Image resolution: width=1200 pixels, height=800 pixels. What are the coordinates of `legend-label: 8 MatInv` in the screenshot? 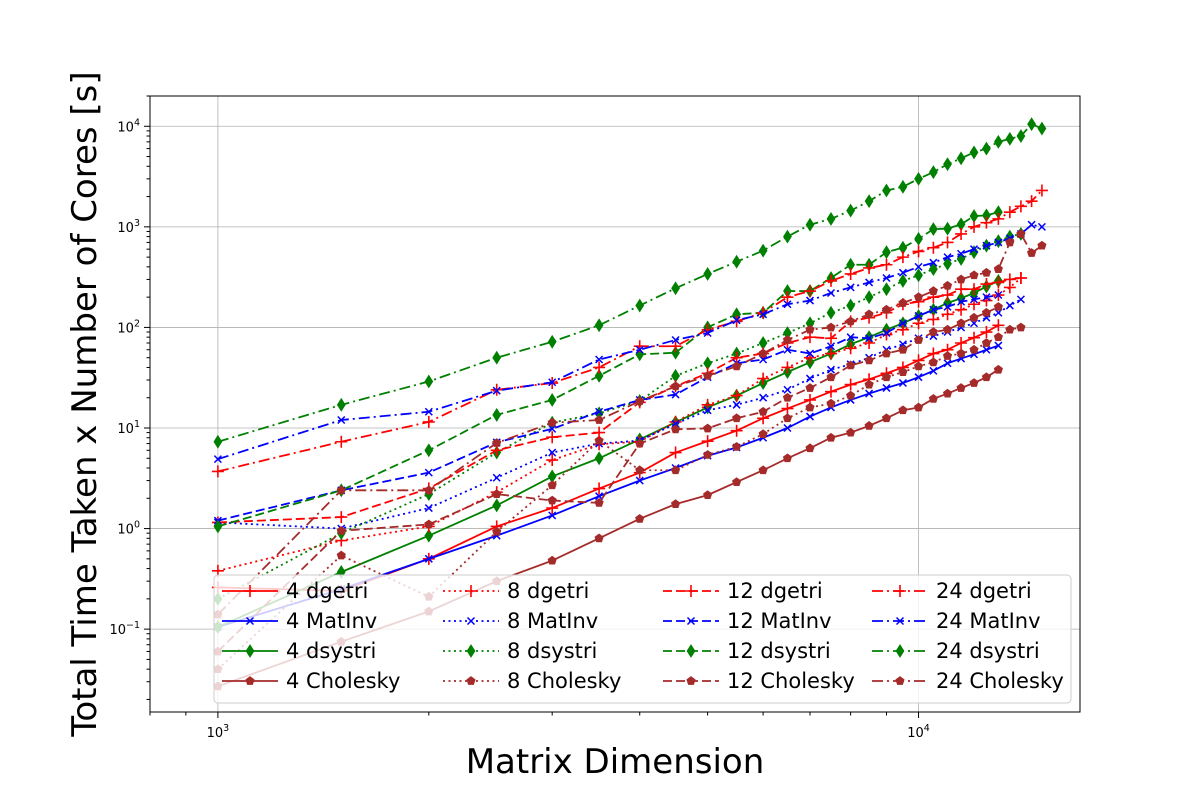 It's located at (552, 621).